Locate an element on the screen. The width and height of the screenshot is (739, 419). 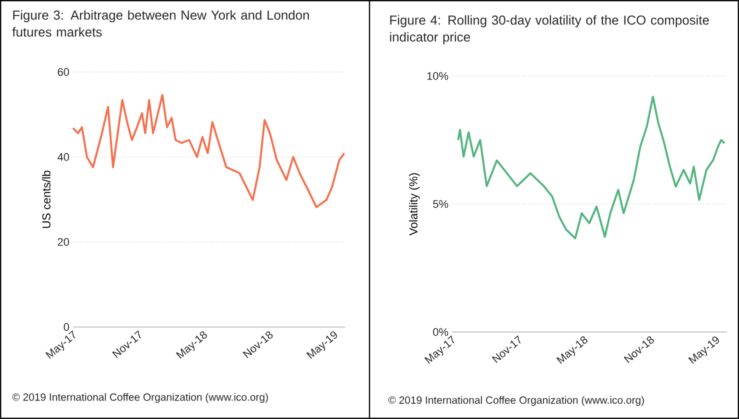
chart-title: Figure 3: Arbitrage between New York and London futures markets is located at coordinates (160, 23).